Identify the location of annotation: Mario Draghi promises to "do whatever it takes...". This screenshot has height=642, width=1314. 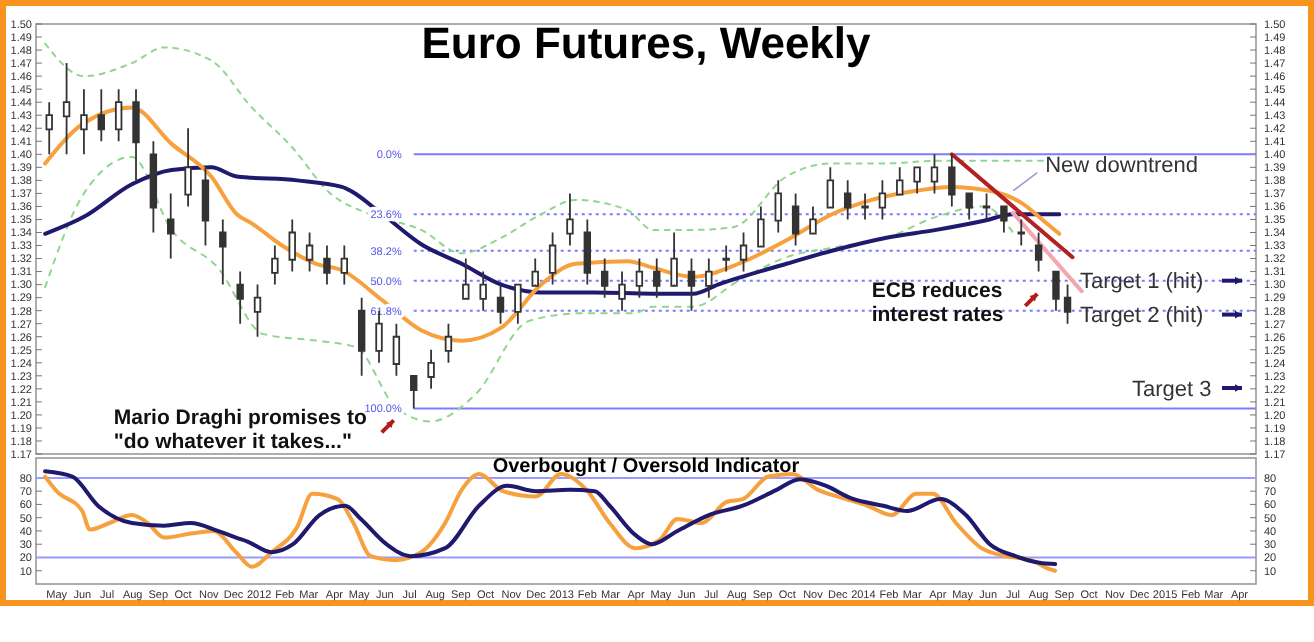
(240, 429).